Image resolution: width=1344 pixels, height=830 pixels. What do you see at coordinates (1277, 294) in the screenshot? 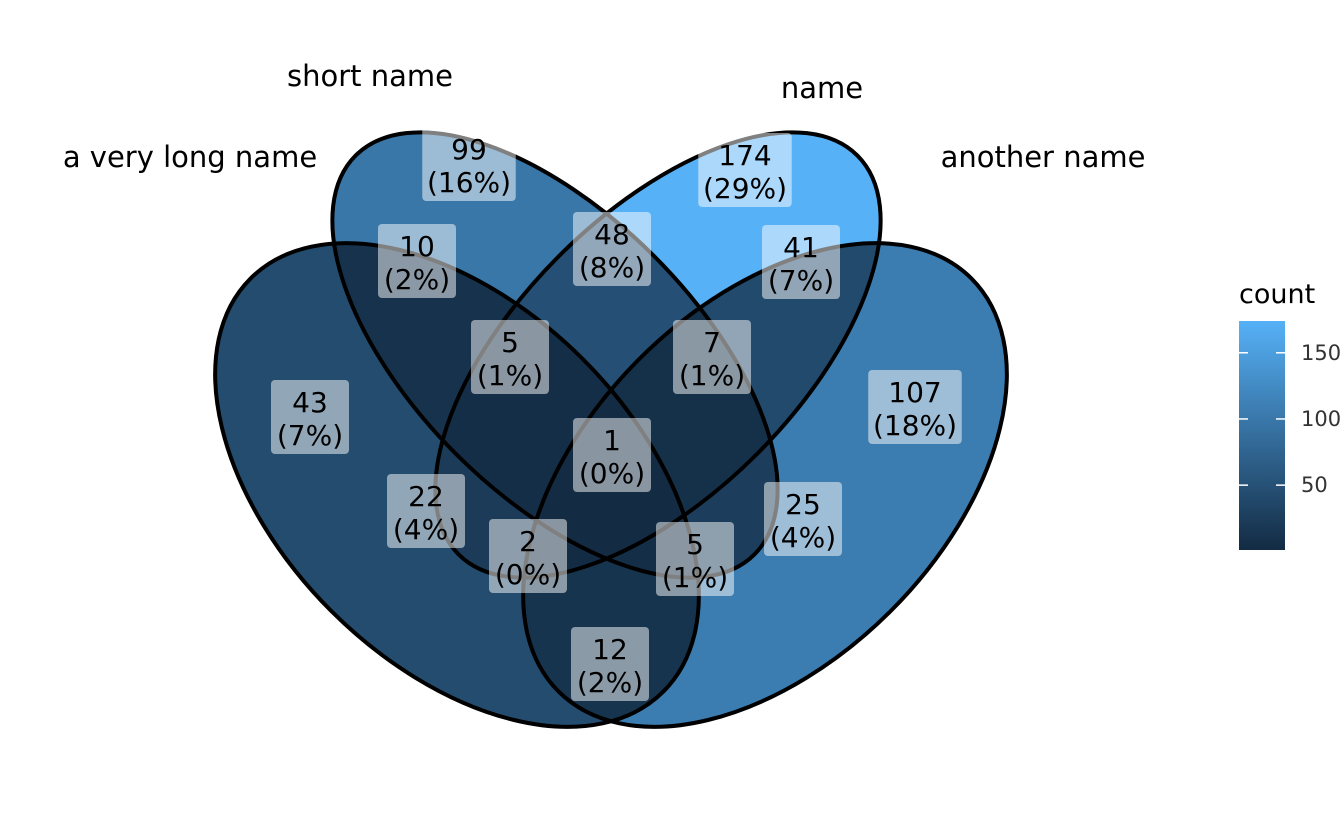
I see `legend-title: count` at bounding box center [1277, 294].